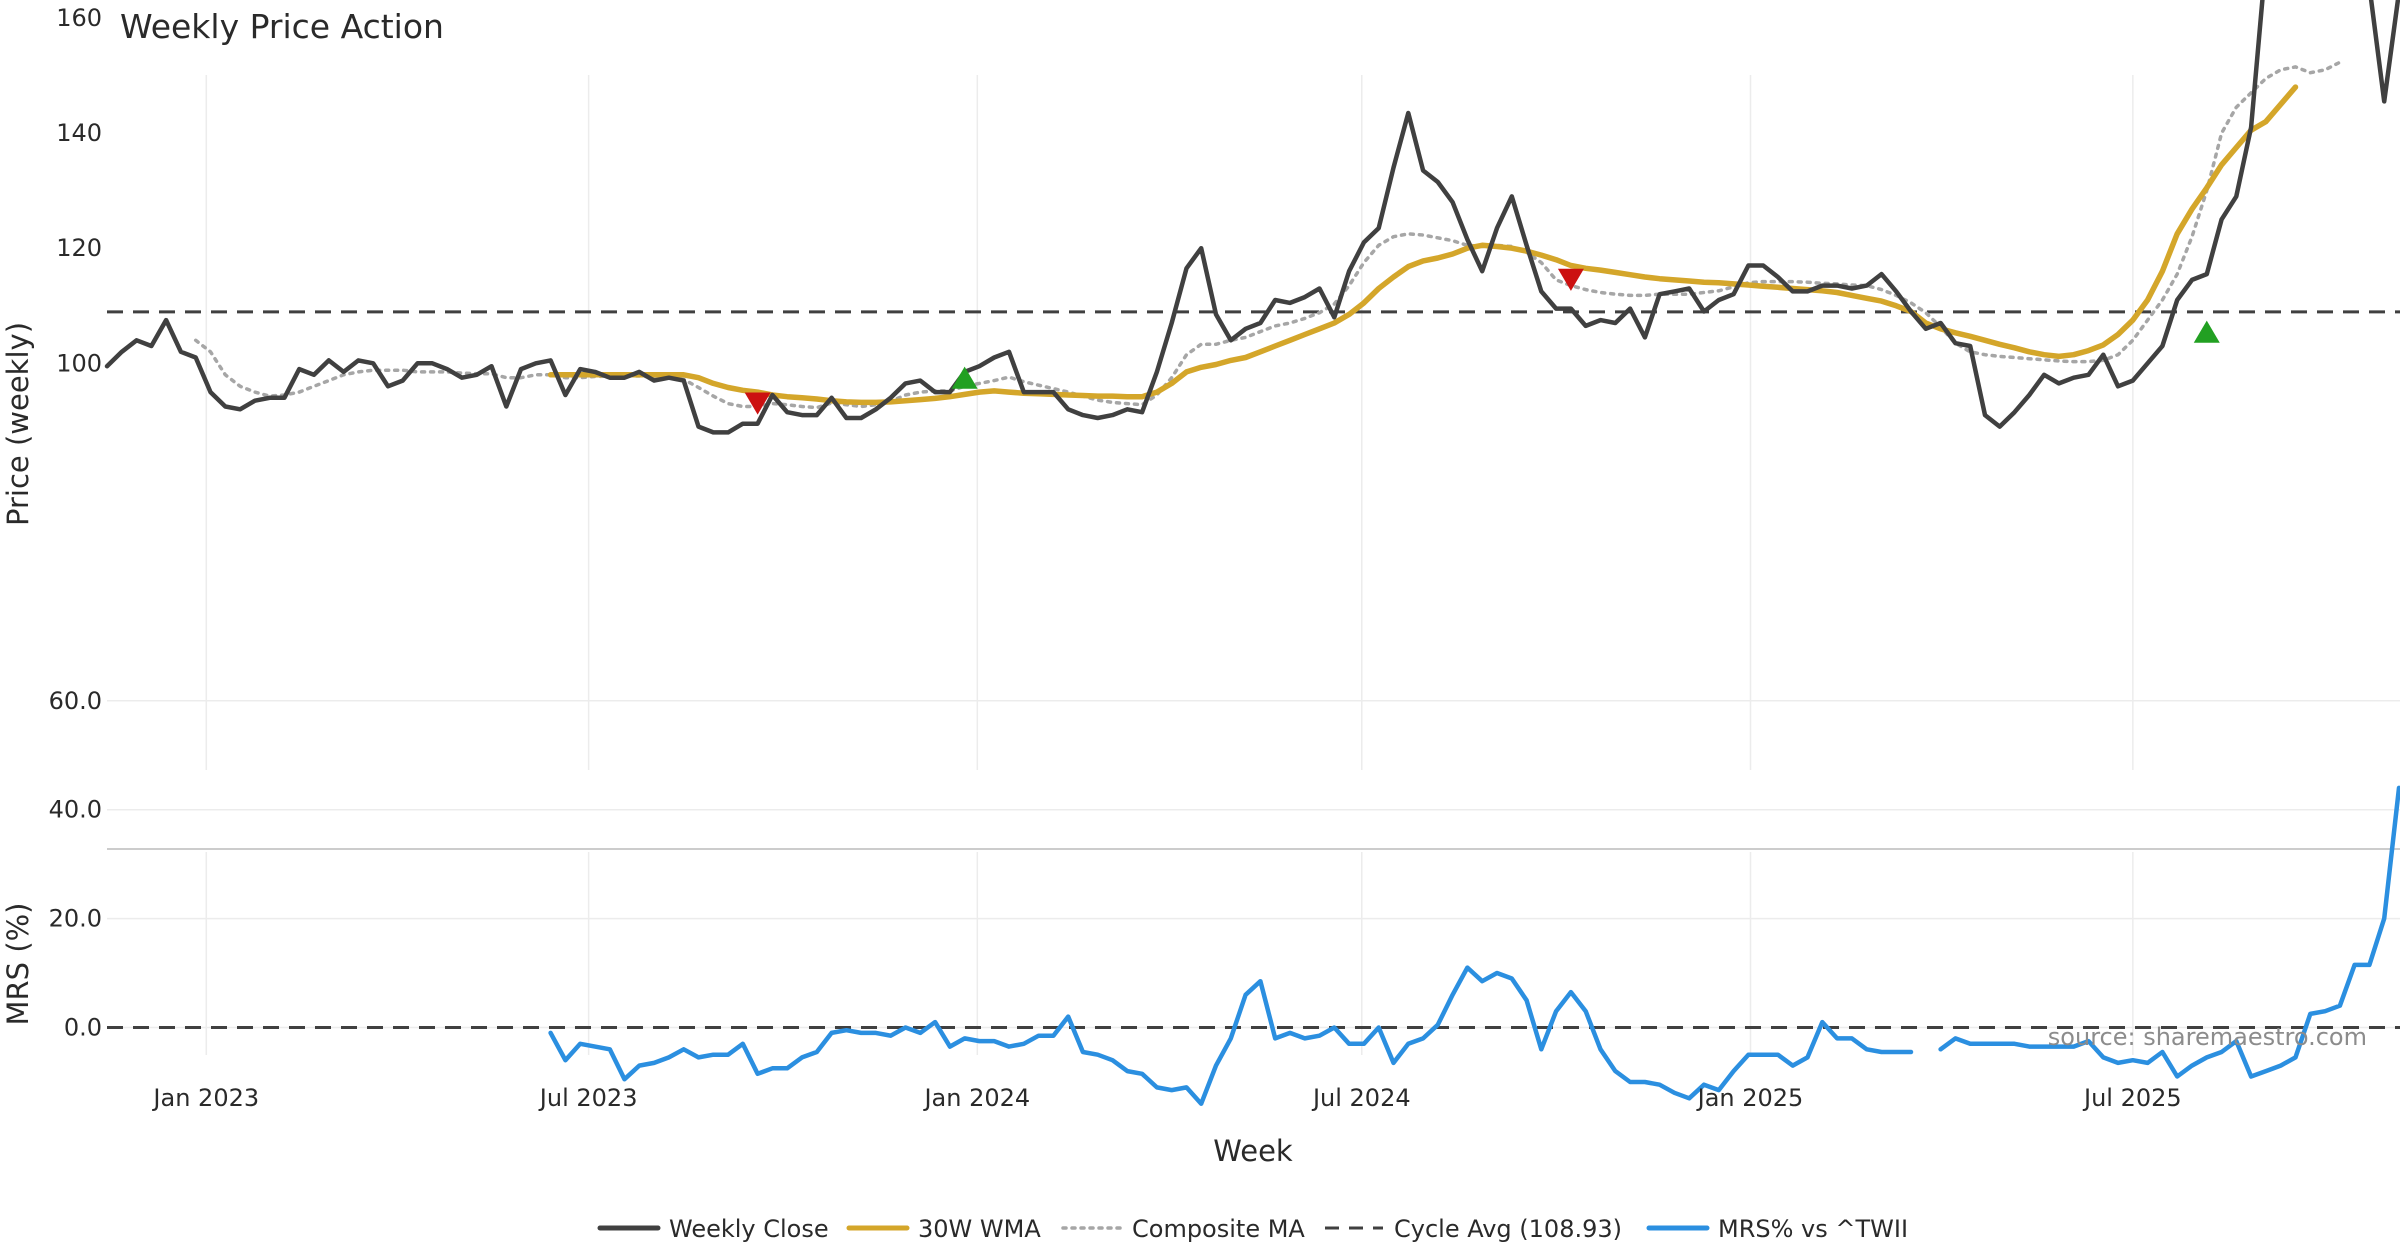 The height and width of the screenshot is (1260, 2400). Describe the element at coordinates (75, 864) in the screenshot. I see `mrs-y-ticks: 0.0 20.0 40.0 60.0` at that location.